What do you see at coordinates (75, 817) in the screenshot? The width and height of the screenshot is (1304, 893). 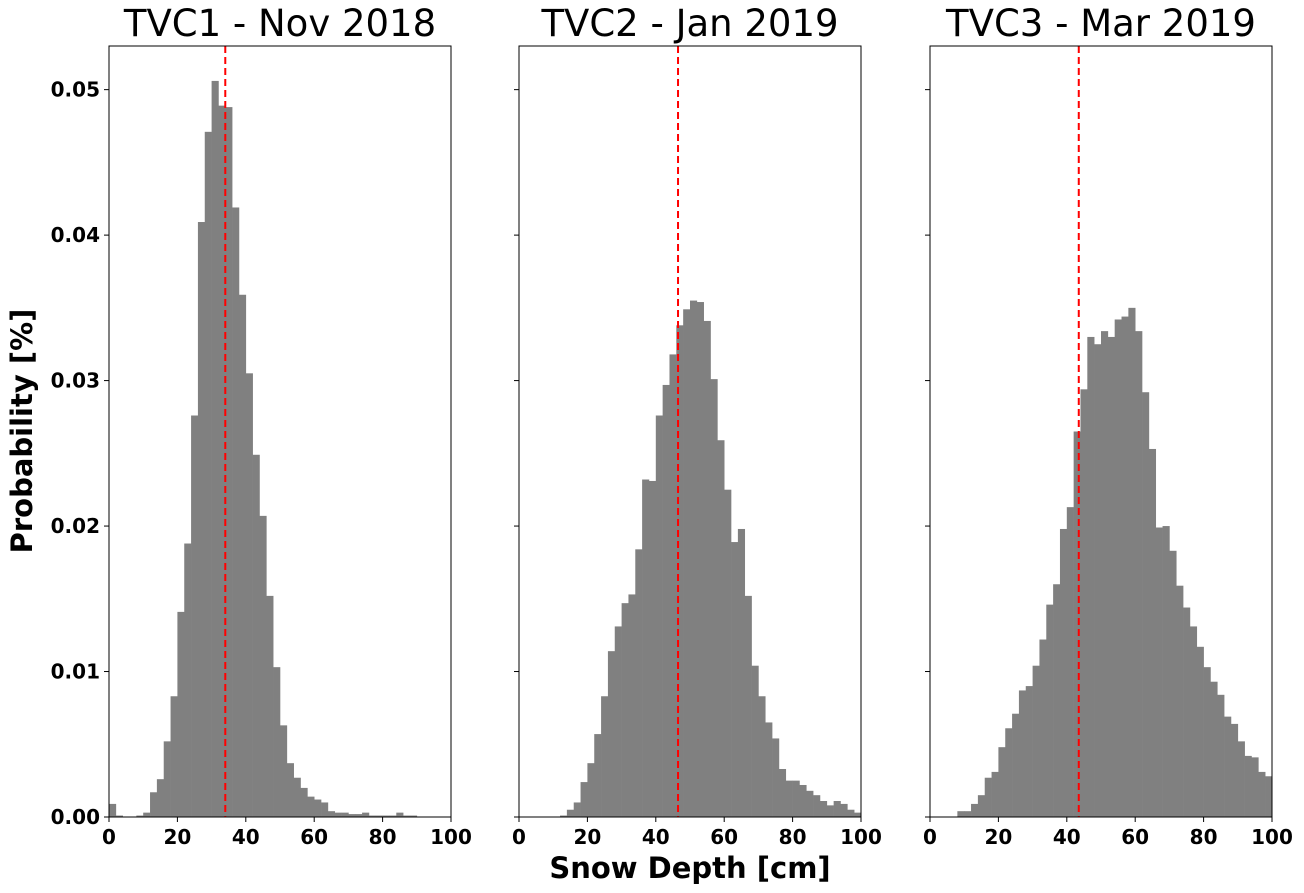 I see `y-tick-label: 0.00` at bounding box center [75, 817].